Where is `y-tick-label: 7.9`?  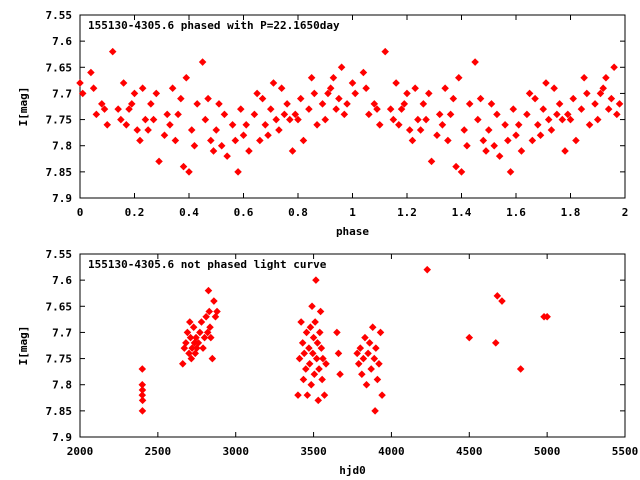 y-tick-label: 7.9 is located at coordinates (62, 198).